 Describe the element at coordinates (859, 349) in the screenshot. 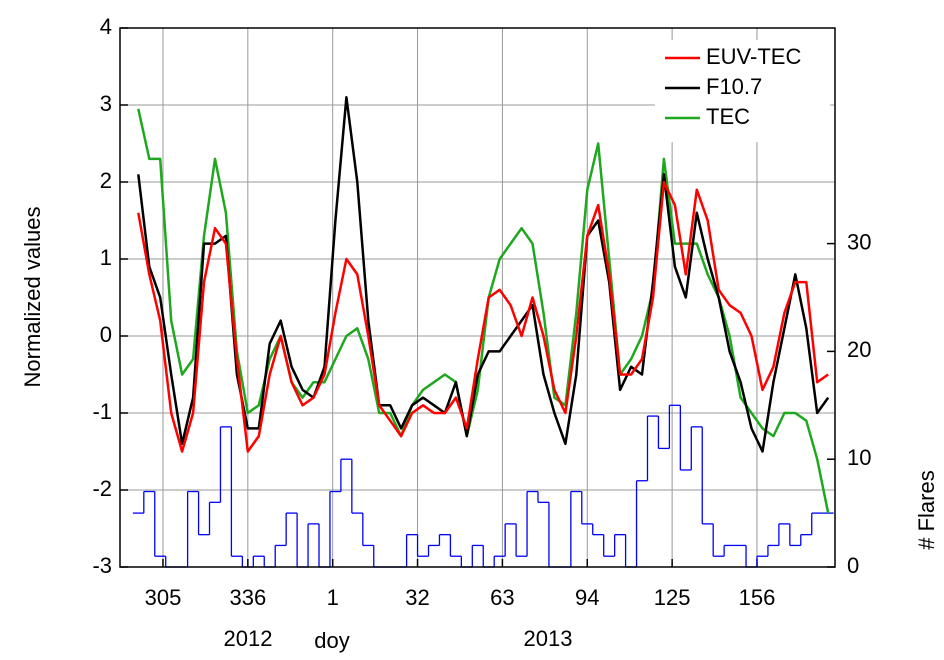

I see `y2-tick-label: 20` at that location.